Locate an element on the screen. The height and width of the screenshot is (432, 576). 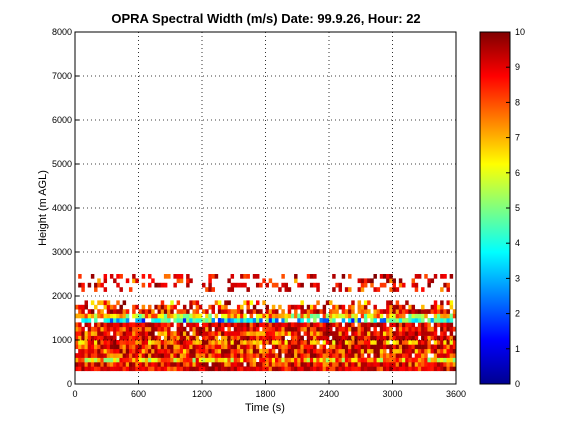
x-axis-ticks: 0 600 1200 1800 2400 3000 3600 is located at coordinates (269, 389).